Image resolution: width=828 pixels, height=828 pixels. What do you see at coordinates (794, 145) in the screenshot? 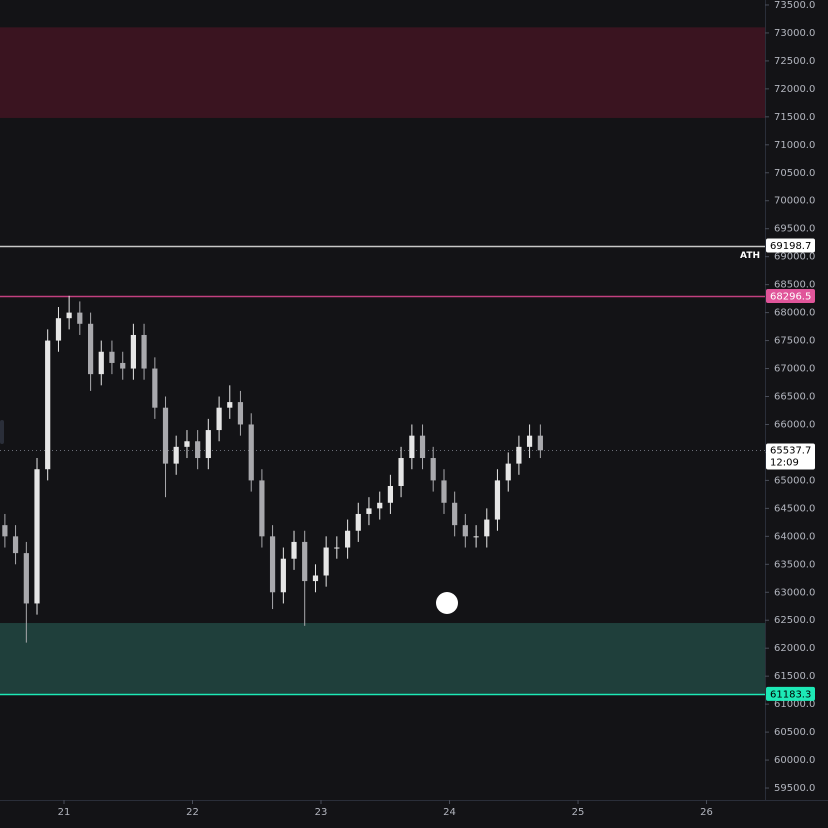
I see `y-tick-label: 71000.0` at bounding box center [794, 145].